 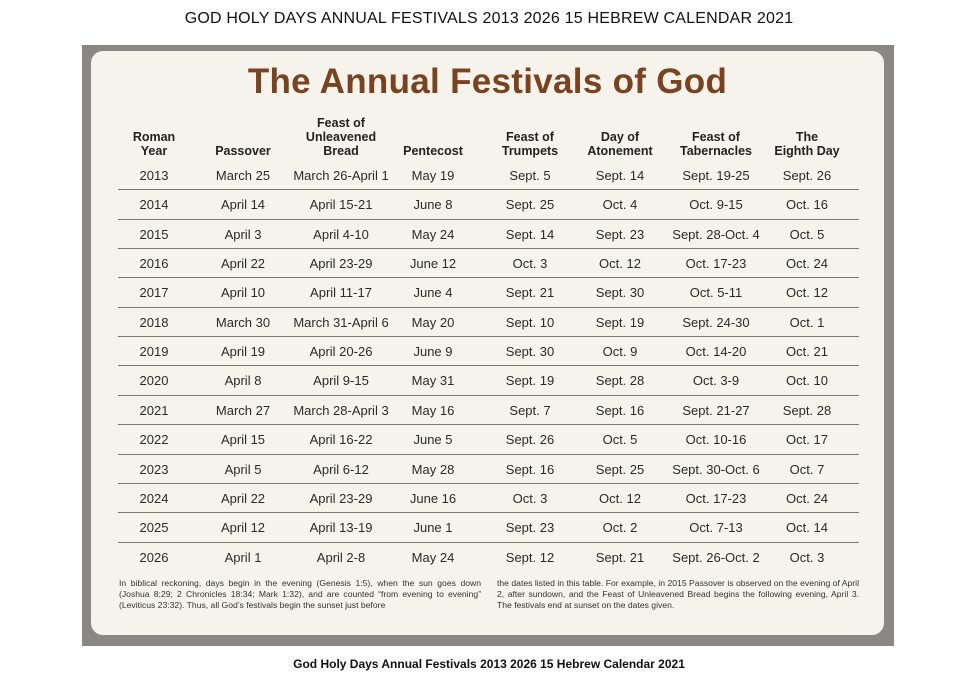 What do you see at coordinates (433, 264) in the screenshot?
I see `cell-pentecost: June 12` at bounding box center [433, 264].